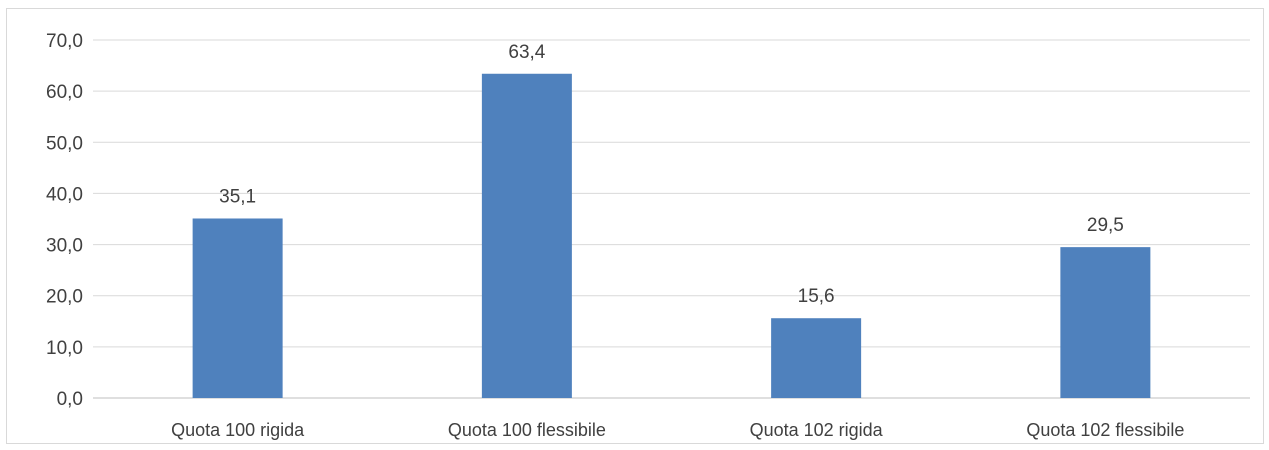 Image resolution: width=1269 pixels, height=450 pixels. Describe the element at coordinates (64, 92) in the screenshot. I see `y-tick-label: 60,0` at that location.